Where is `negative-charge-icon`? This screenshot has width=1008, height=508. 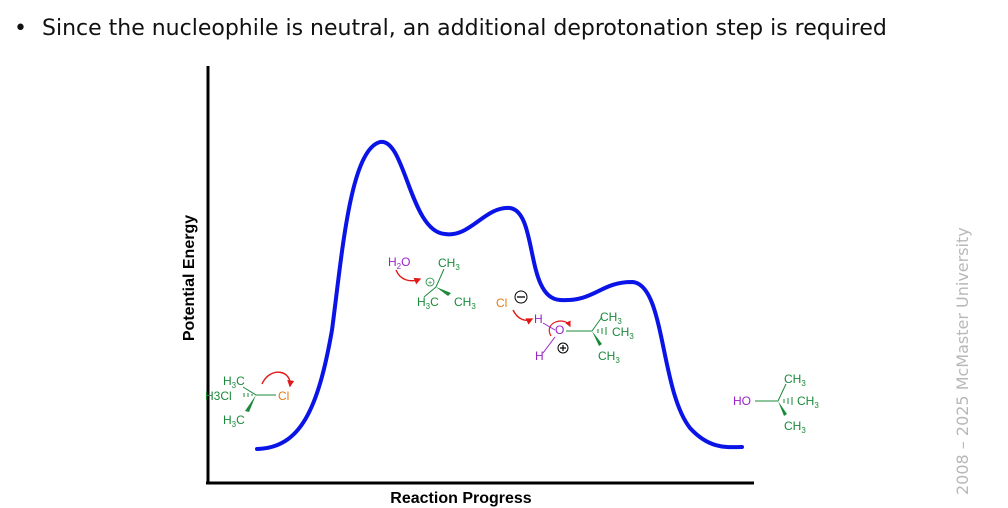
negative-charge-icon is located at coordinates (521, 297).